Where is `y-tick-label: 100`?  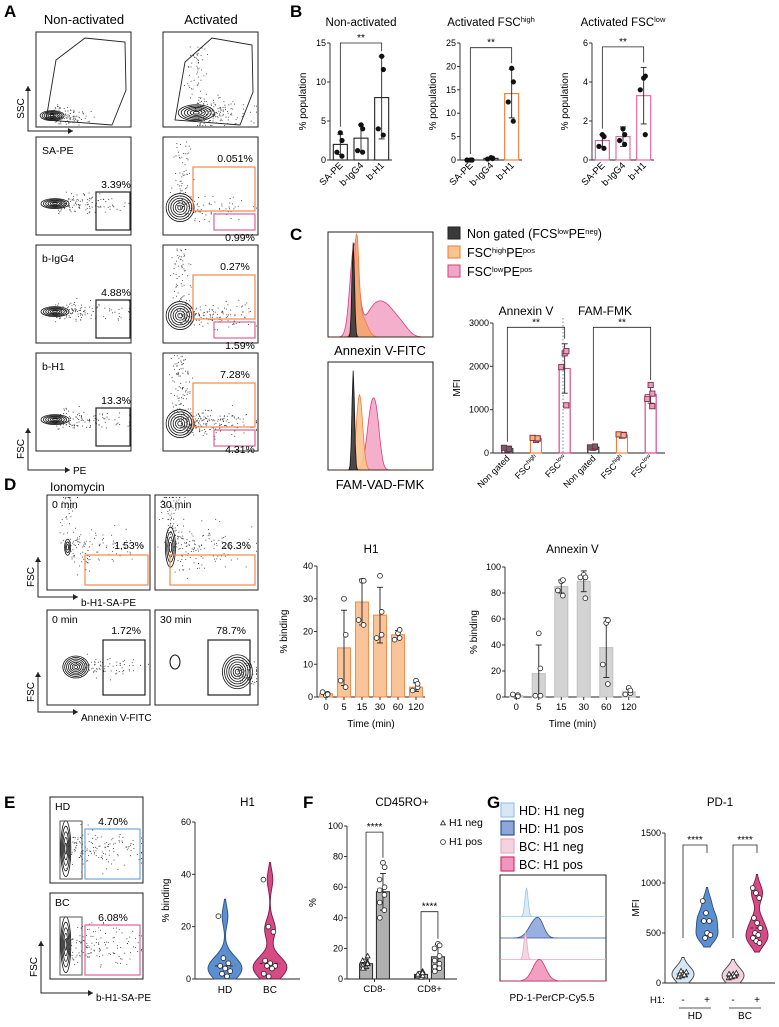 y-tick-label: 100 is located at coordinates (493, 567).